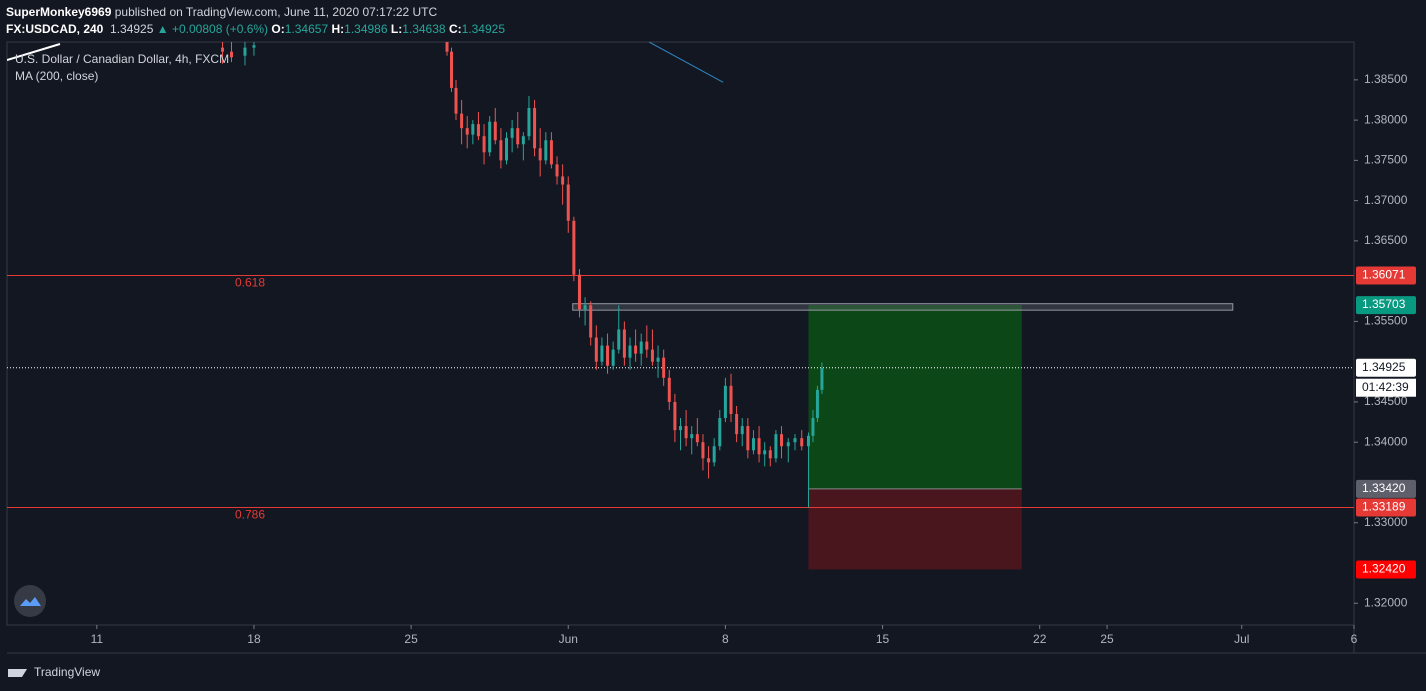 This screenshot has width=1426, height=691. I want to click on change: ▲ +0.00808 (+0.6%), so click(212, 29).